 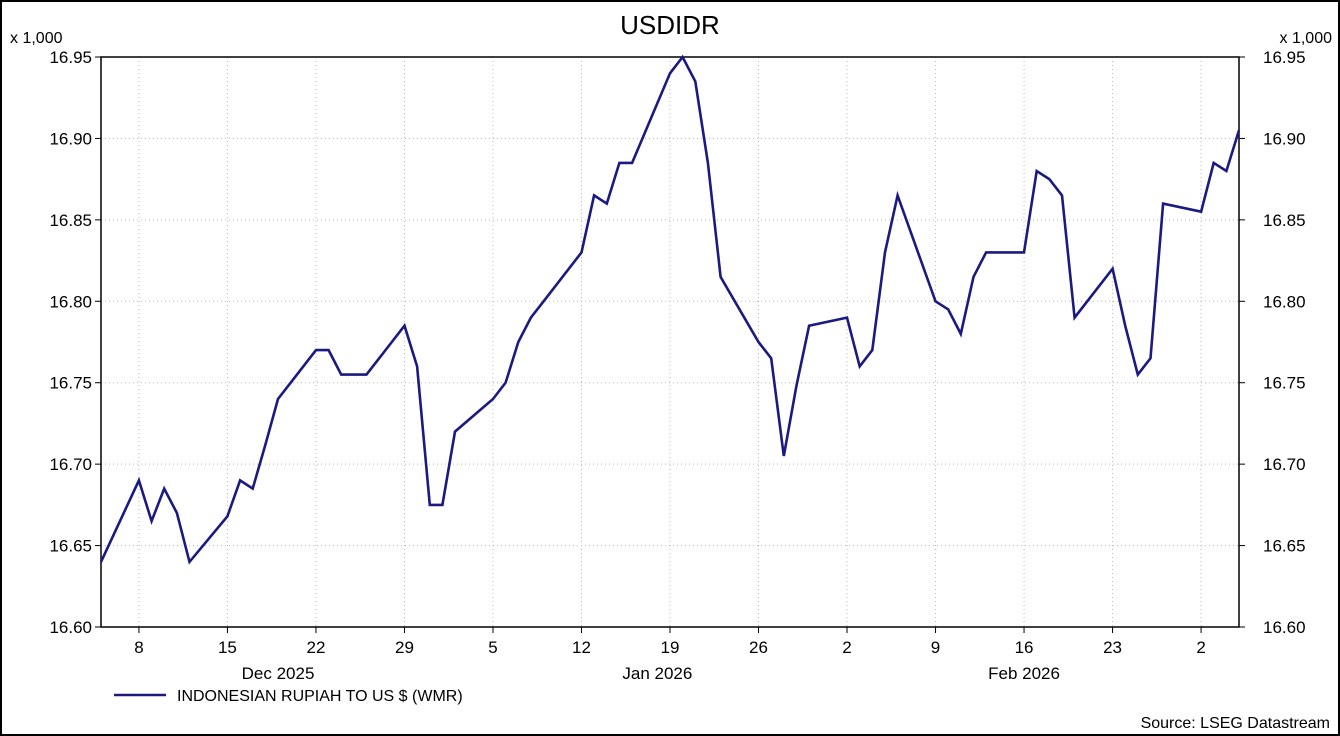 I want to click on y-tick-label-right: 16.70, so click(x=1284, y=464).